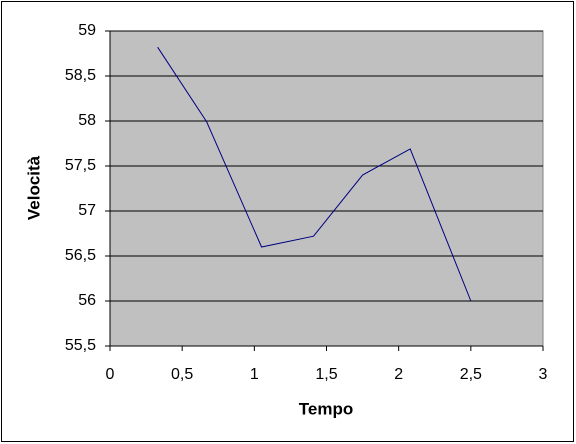 The width and height of the screenshot is (576, 444). Describe the element at coordinates (110, 374) in the screenshot. I see `x-tick-label: 0` at that location.